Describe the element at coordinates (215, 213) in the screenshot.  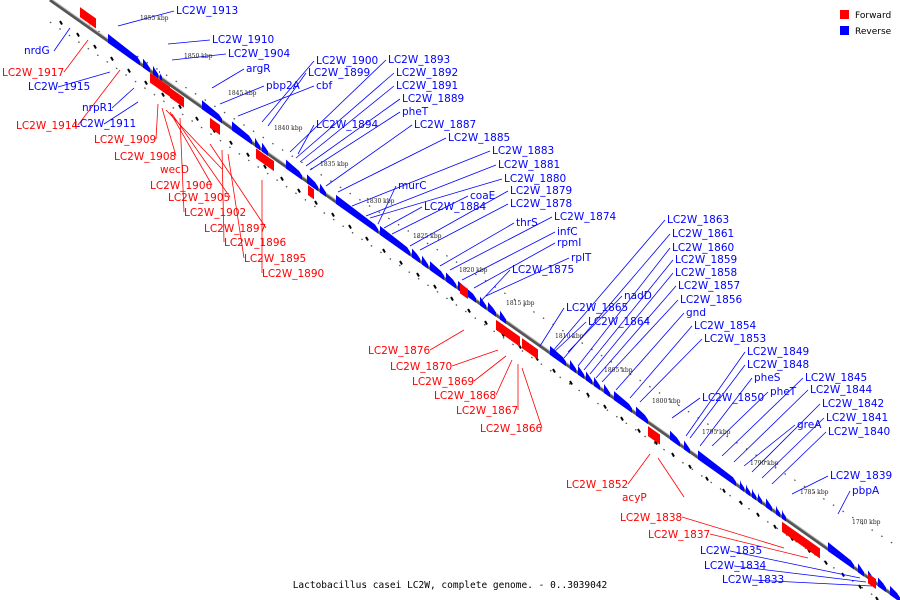
I see `forward-gene-label: LC2W_1902` at that location.